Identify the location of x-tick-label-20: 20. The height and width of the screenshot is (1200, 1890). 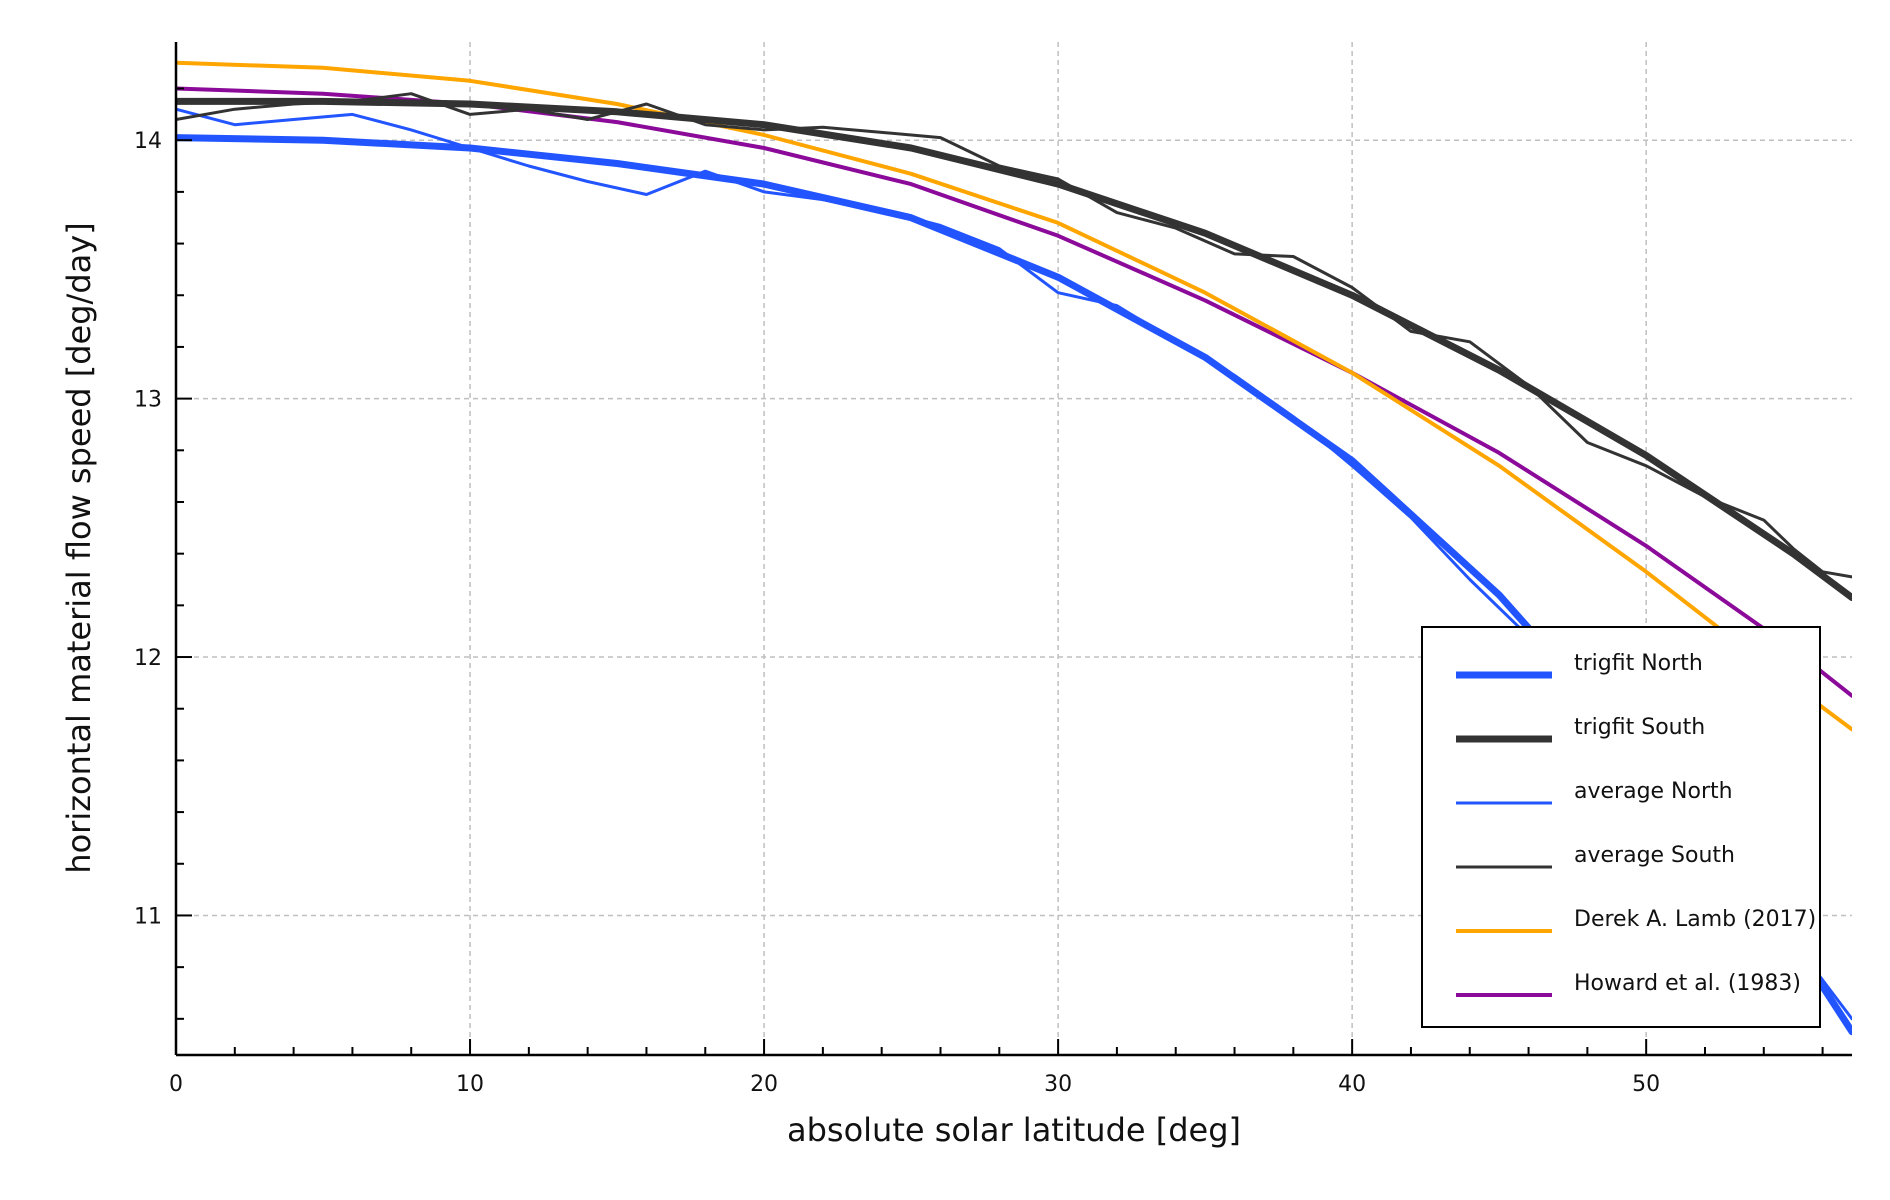
(764, 1084).